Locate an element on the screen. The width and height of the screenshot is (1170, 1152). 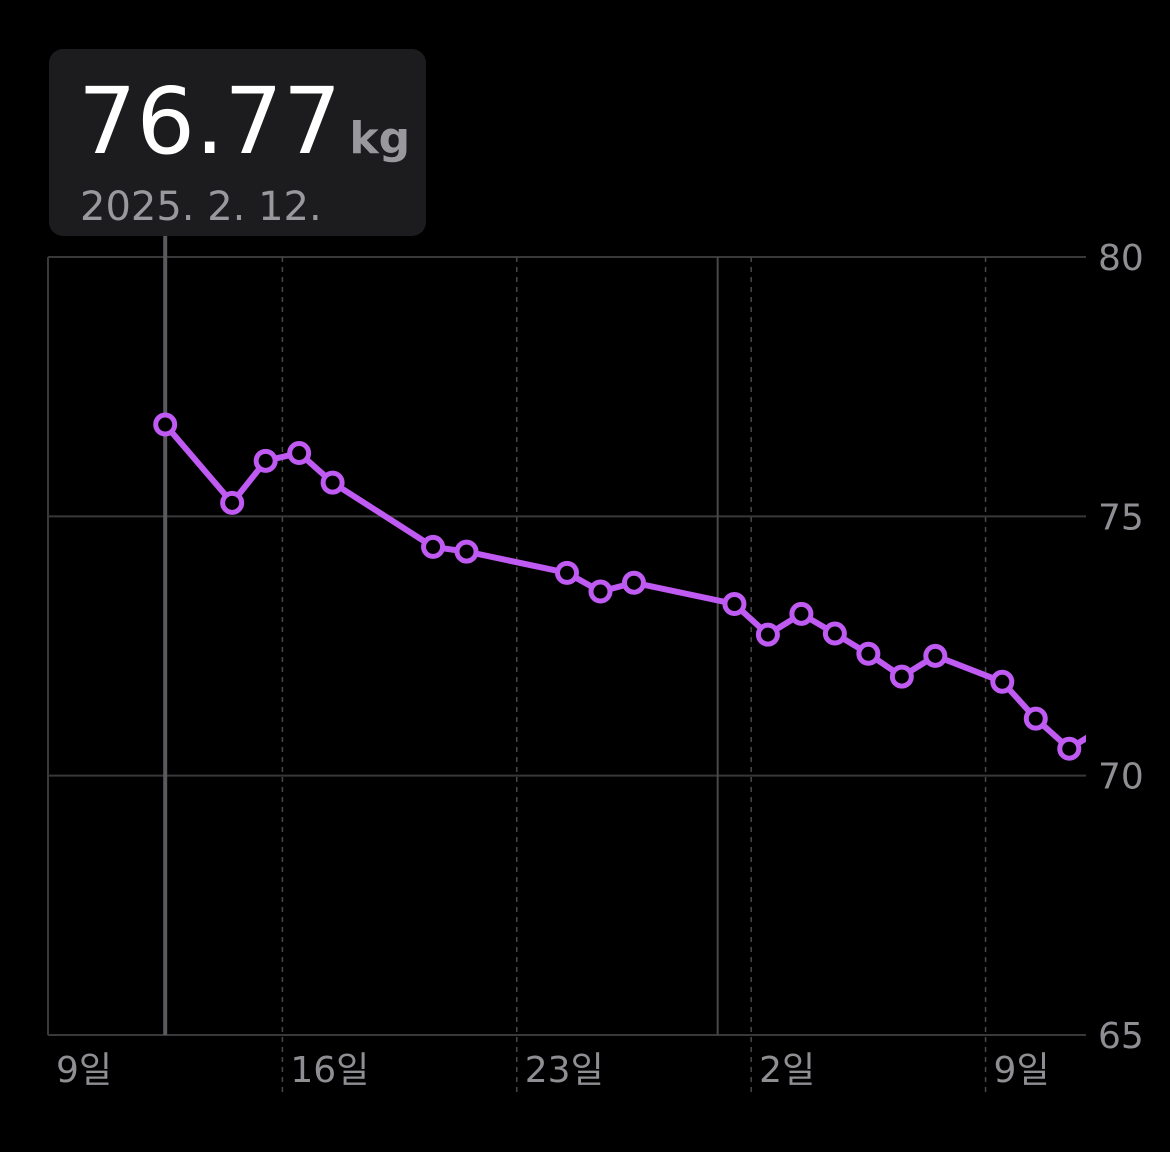
y-tick-label: 75 is located at coordinates (1121, 517).